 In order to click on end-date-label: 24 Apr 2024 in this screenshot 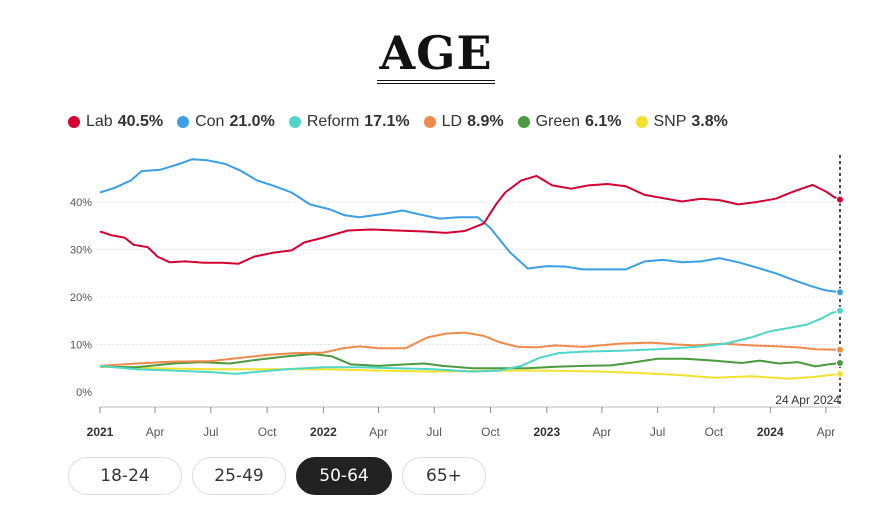, I will do `click(807, 400)`.